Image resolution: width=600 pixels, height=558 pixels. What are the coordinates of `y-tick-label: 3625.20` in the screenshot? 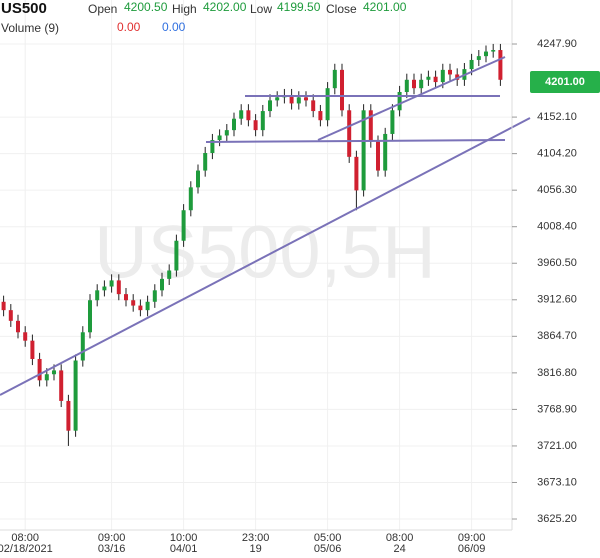 It's located at (557, 519).